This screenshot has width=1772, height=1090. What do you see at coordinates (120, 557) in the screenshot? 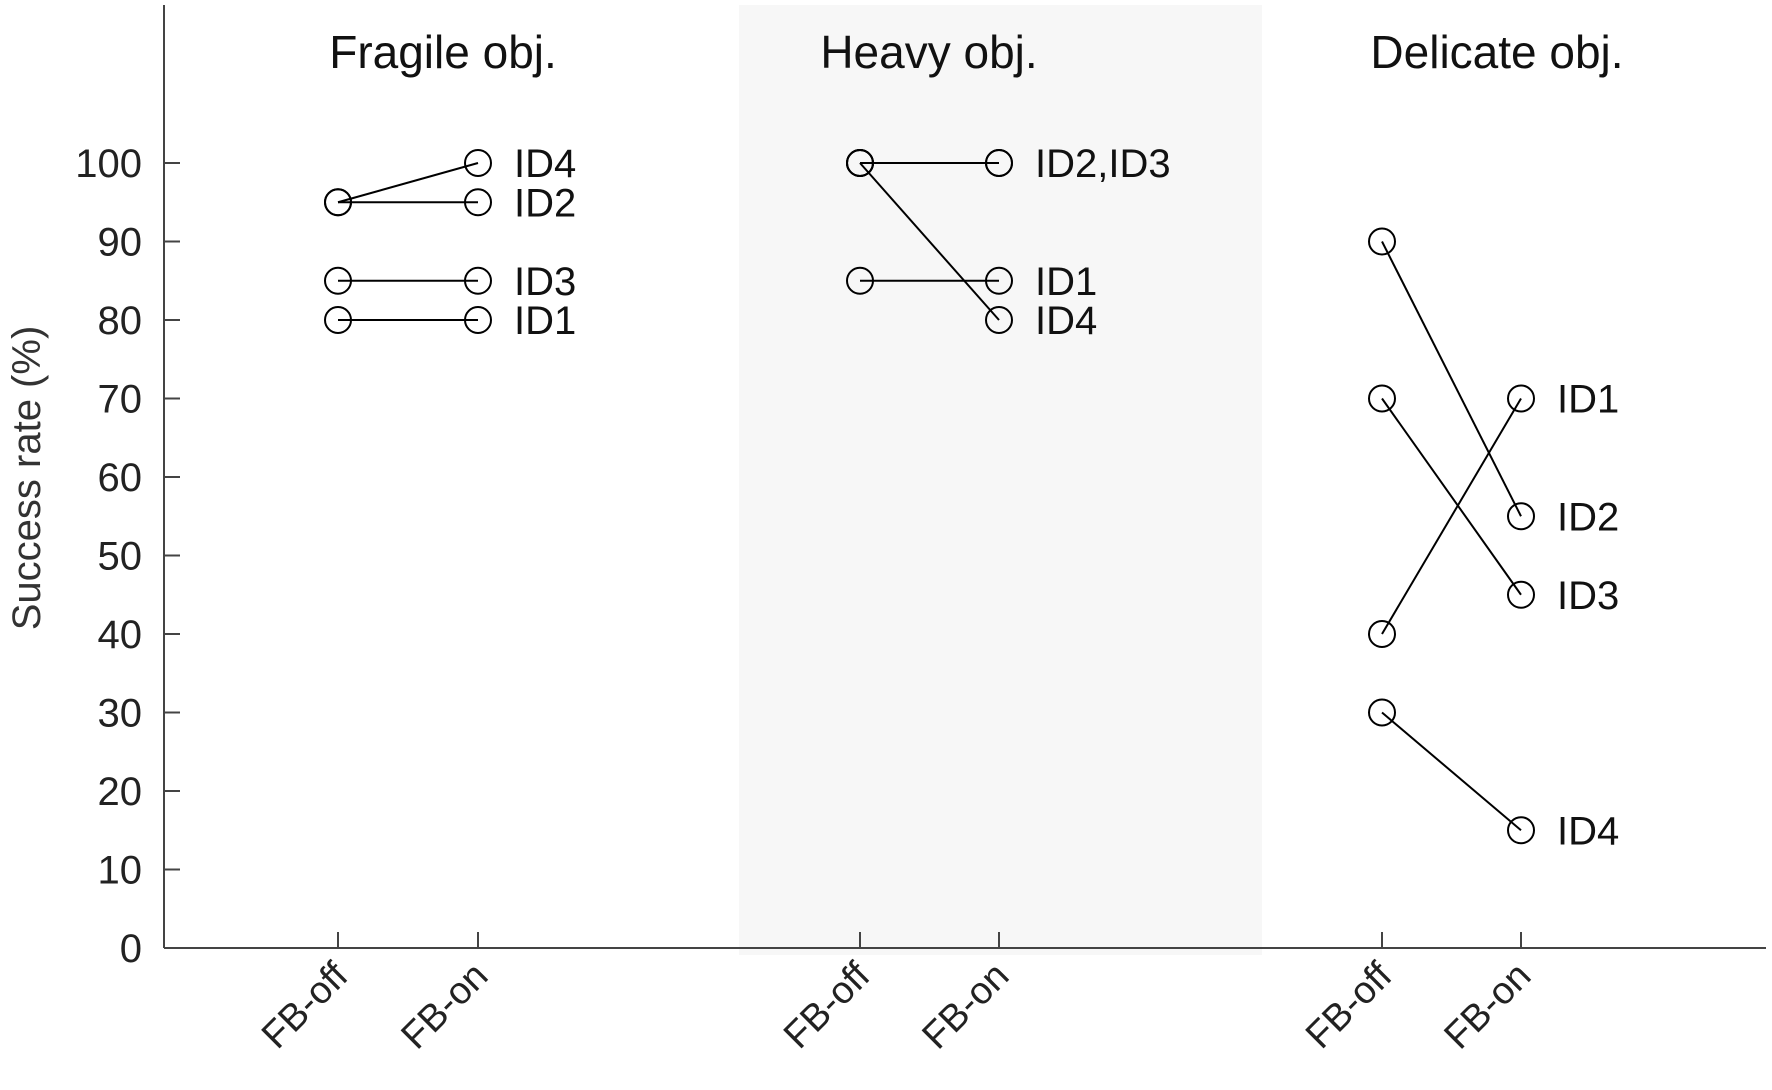
I see `y-tick-label: 50` at bounding box center [120, 557].